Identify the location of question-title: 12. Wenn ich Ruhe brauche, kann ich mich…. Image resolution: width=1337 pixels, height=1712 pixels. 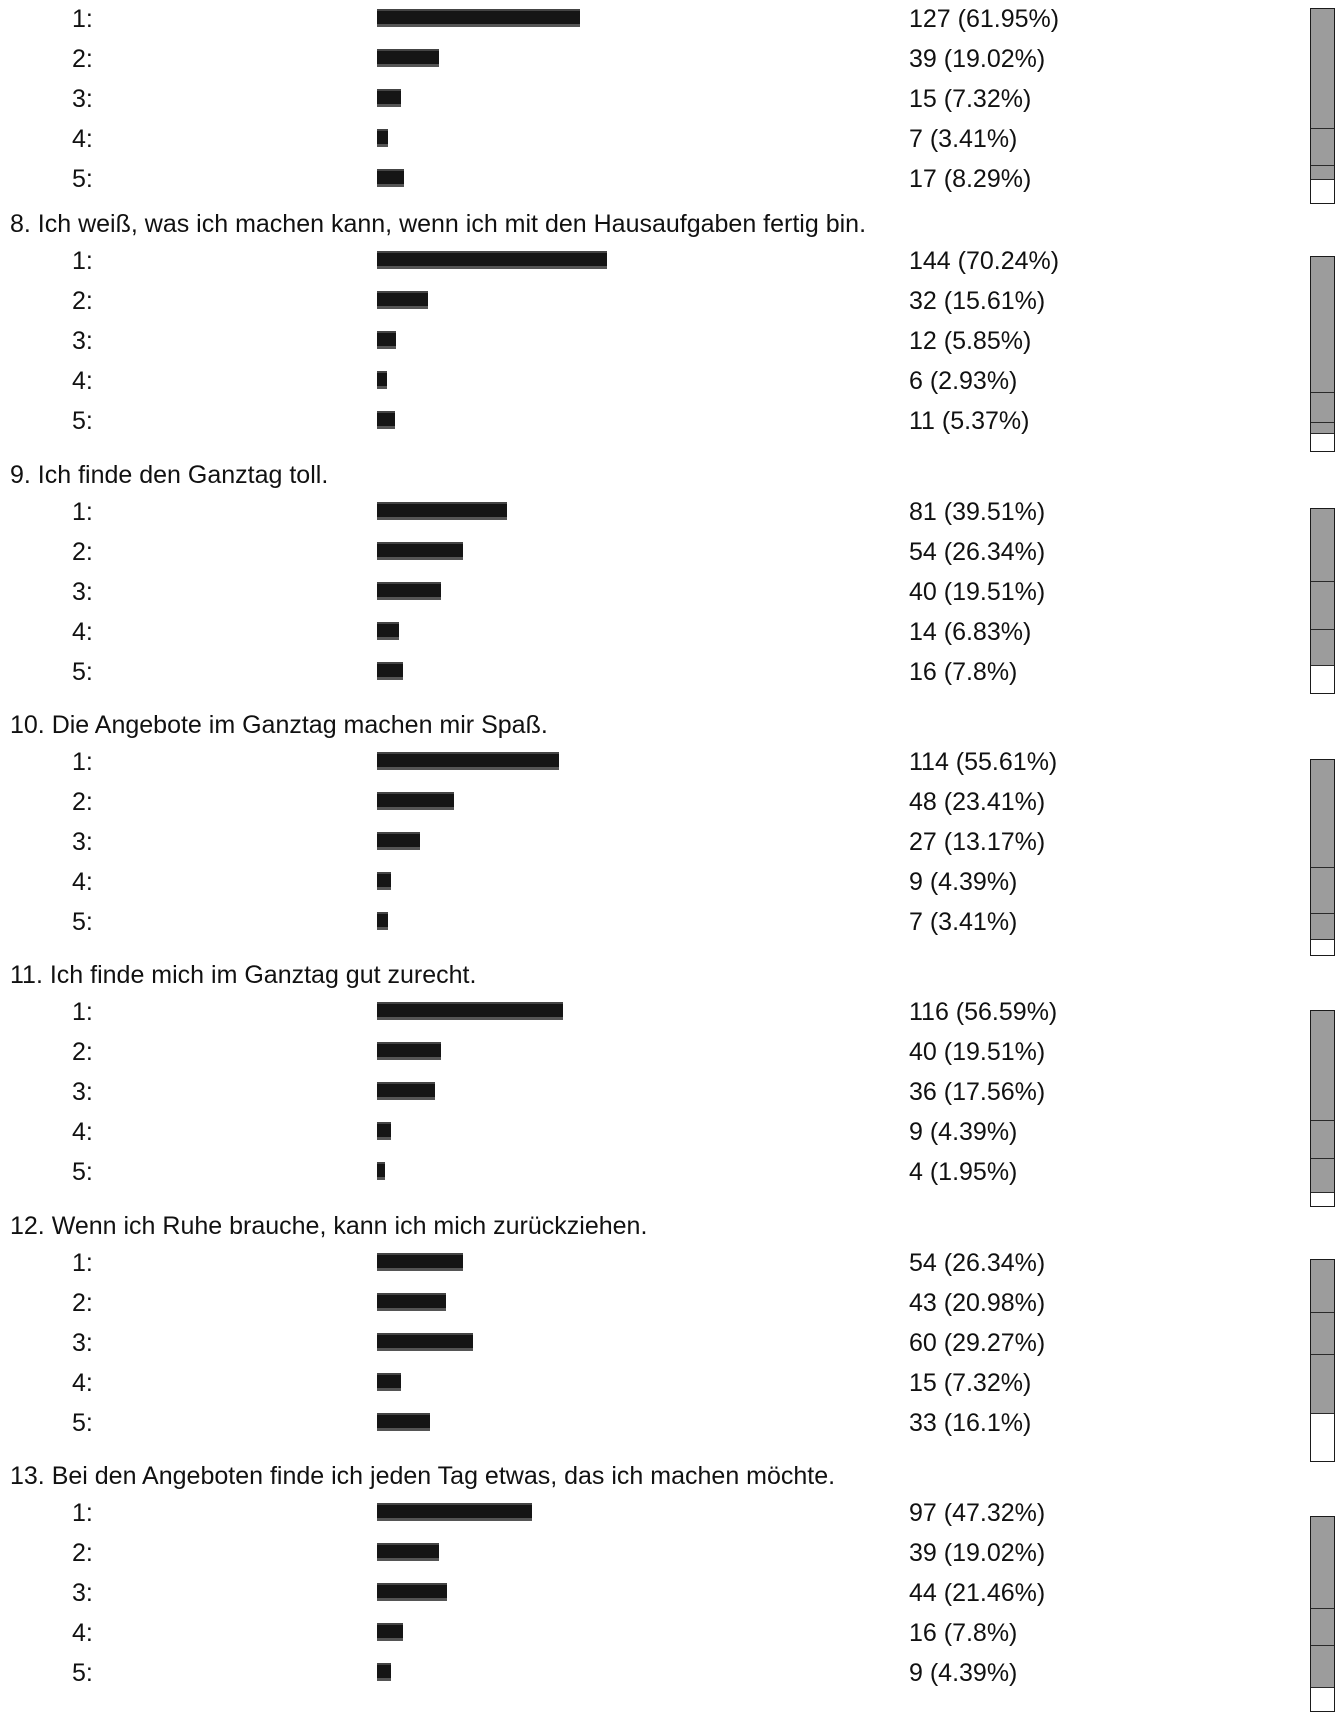
(329, 1226).